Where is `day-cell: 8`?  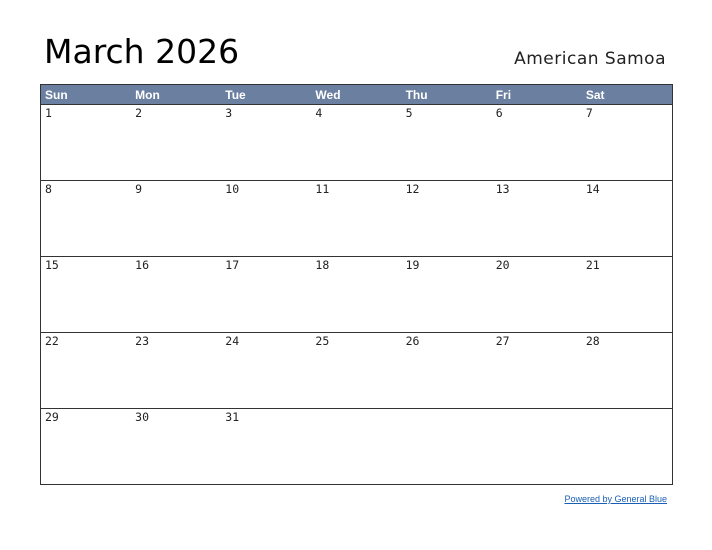
day-cell: 8 is located at coordinates (86, 218).